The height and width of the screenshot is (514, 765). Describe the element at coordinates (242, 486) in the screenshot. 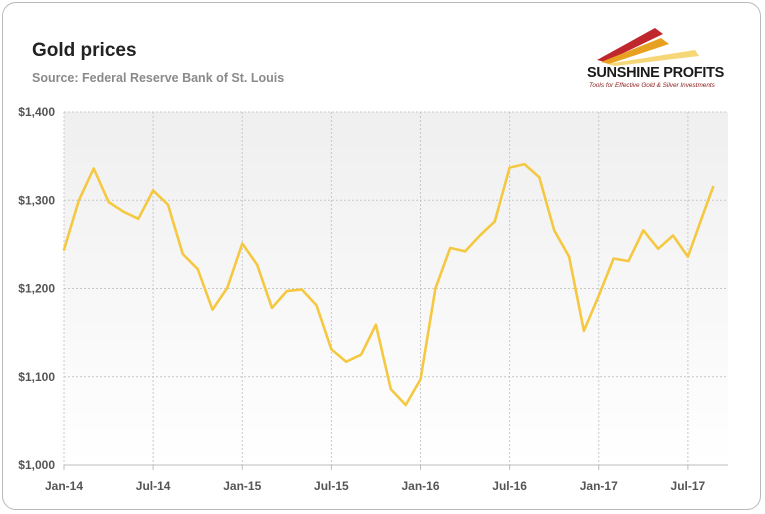

I see `x-tick-label: Jan-15` at that location.